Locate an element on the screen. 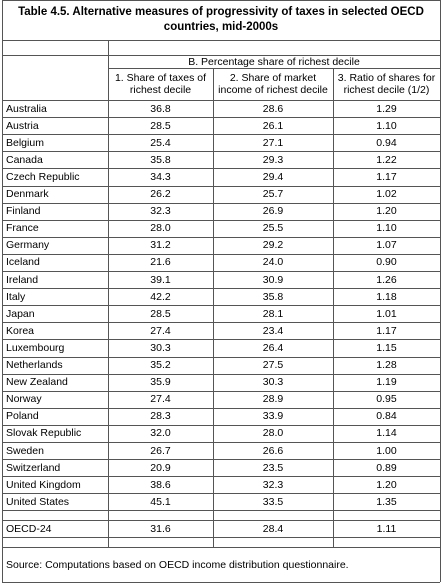 This screenshot has width=445, height=583. value: 28.3 is located at coordinates (160, 416).